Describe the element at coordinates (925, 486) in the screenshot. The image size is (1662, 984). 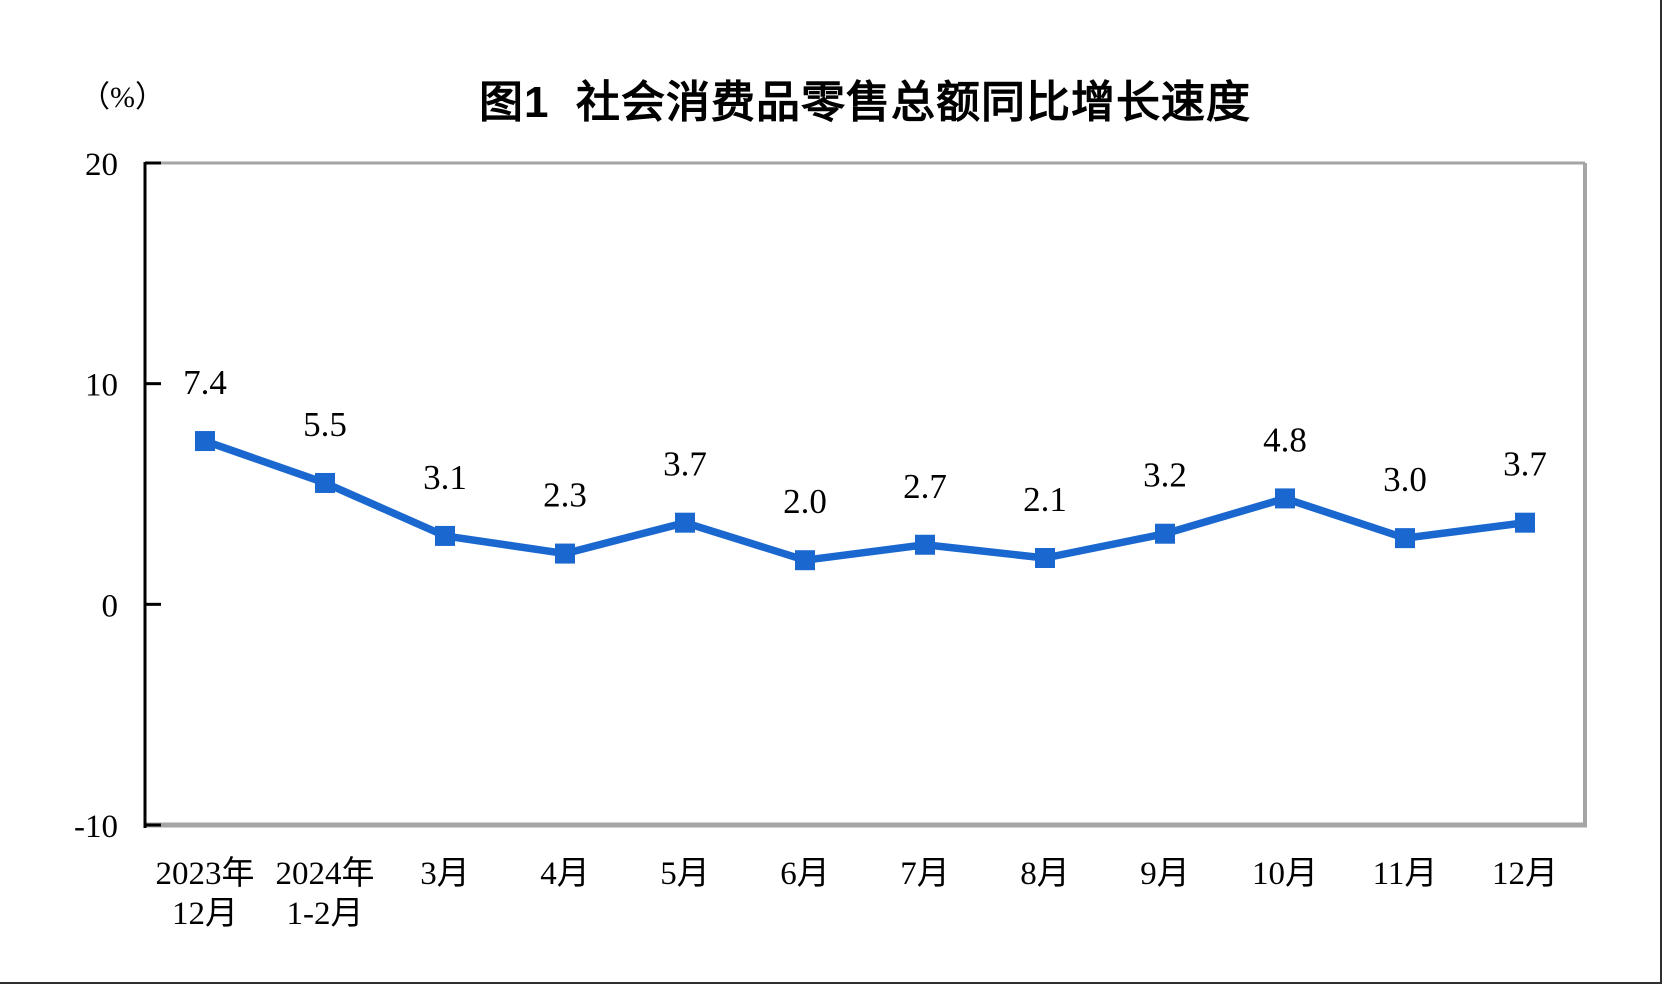
I see `data-point-label: 2.7` at that location.